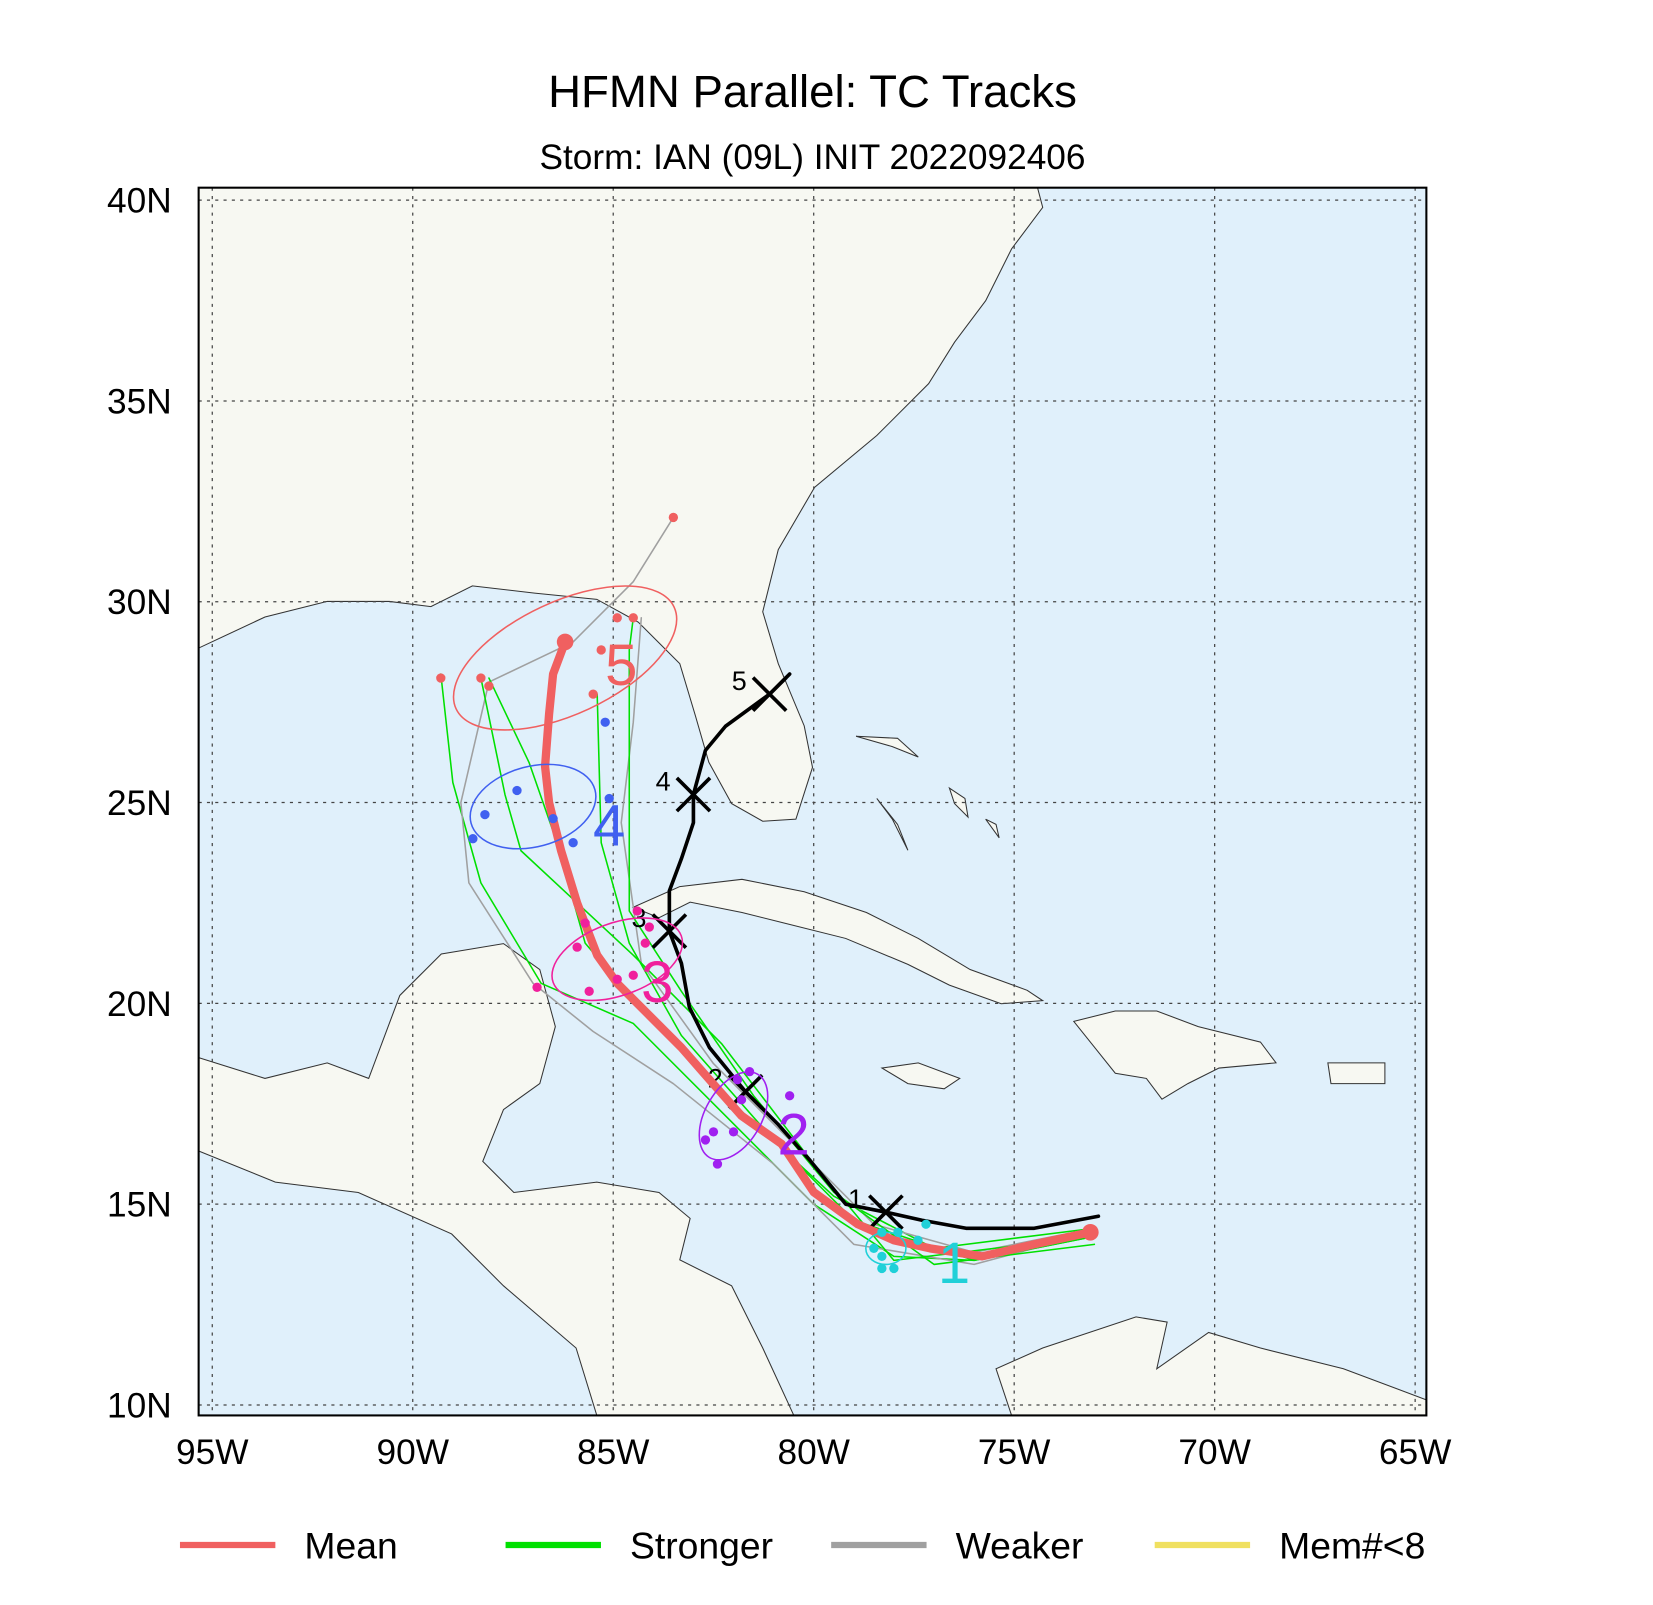 This screenshot has height=1605, width=1653. Describe the element at coordinates (838, 941) in the screenshot. I see `cuba` at that location.